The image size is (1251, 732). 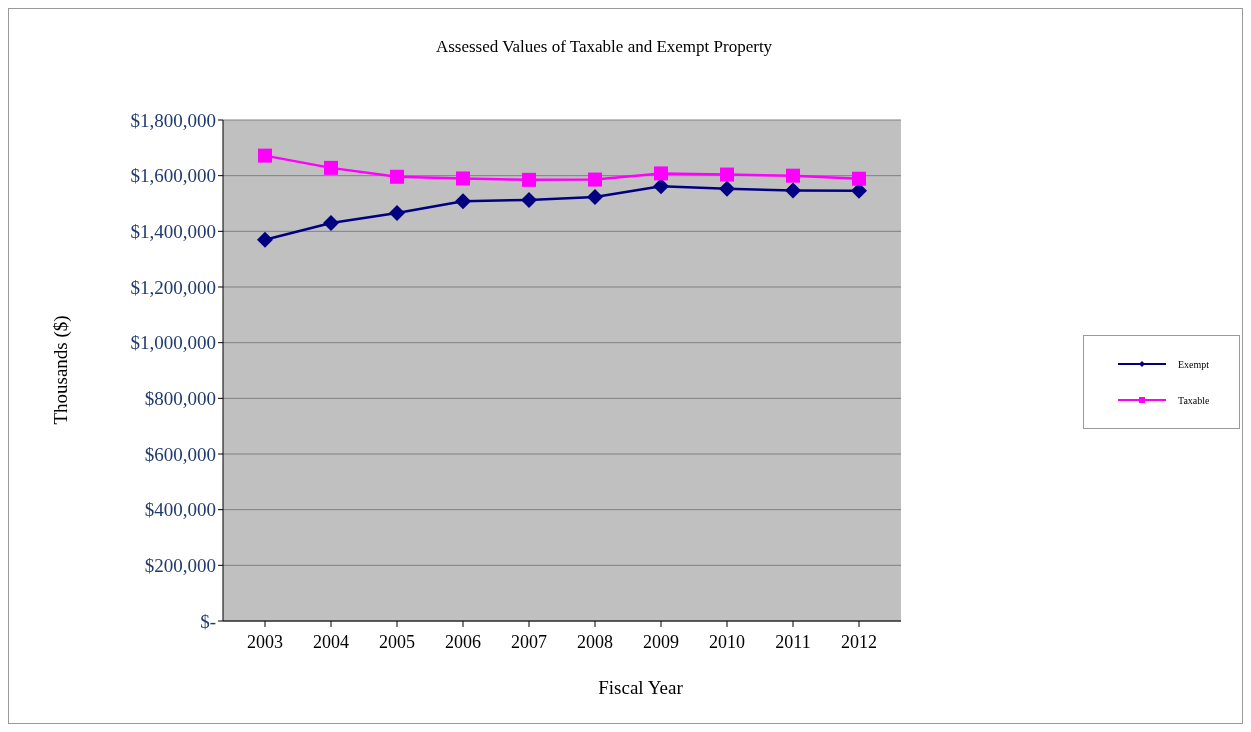 What do you see at coordinates (61, 370) in the screenshot?
I see `y-axis-title: Thousands ($)` at bounding box center [61, 370].